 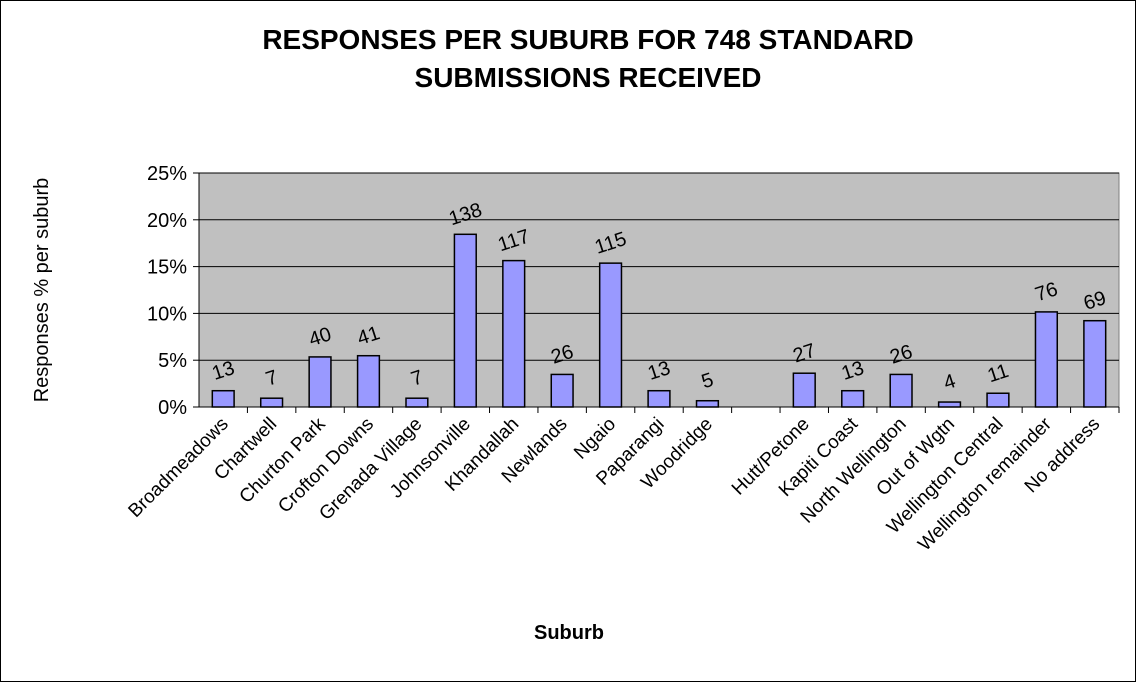 I want to click on x-axis-title: Suburb, so click(x=569, y=633).